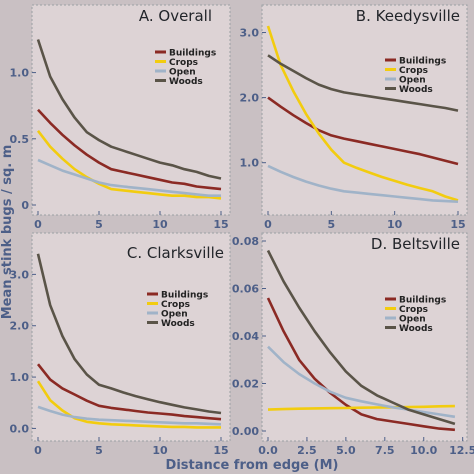 The height and width of the screenshot is (474, 474). What do you see at coordinates (25, 205) in the screenshot?
I see `y-tick-label: 0` at bounding box center [25, 205].